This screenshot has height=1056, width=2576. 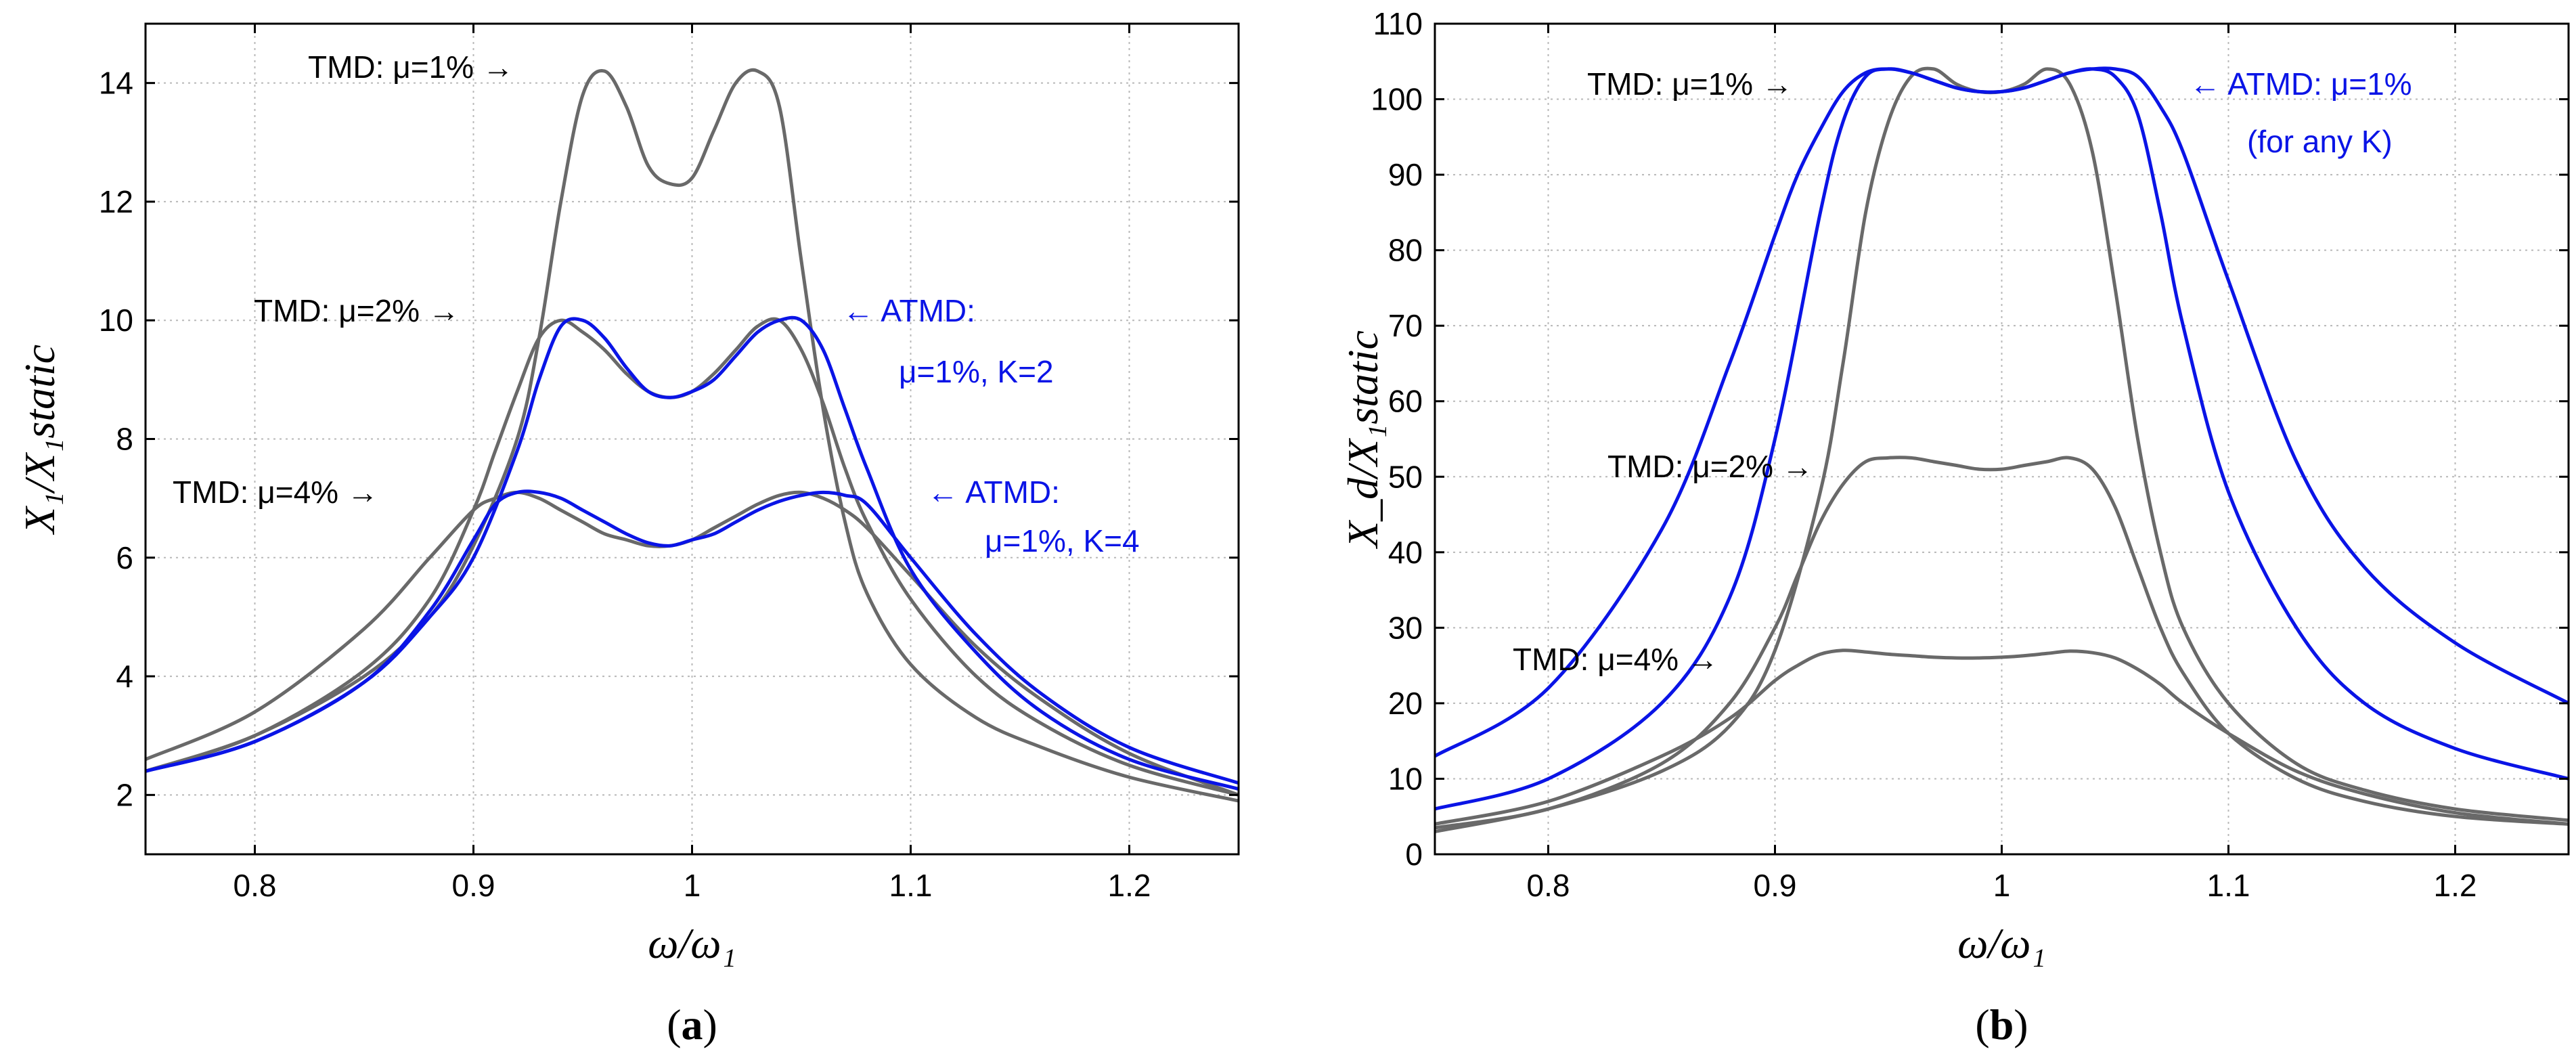 What do you see at coordinates (1062, 540) in the screenshot?
I see `annotation: μ=1%, K=4` at bounding box center [1062, 540].